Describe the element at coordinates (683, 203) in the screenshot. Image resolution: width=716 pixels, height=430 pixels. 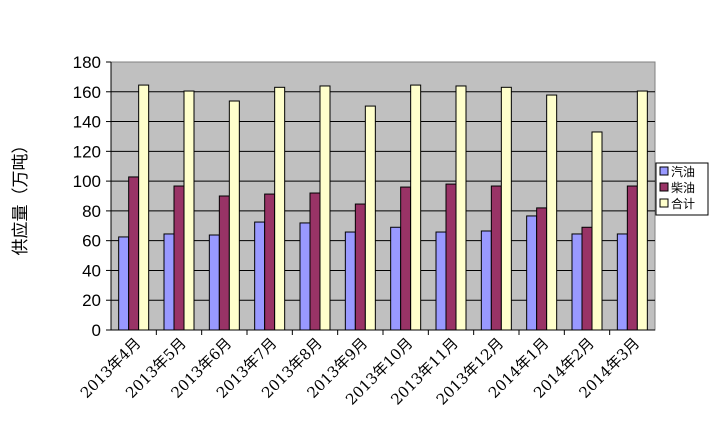
I see `legend-label: 合计` at that location.